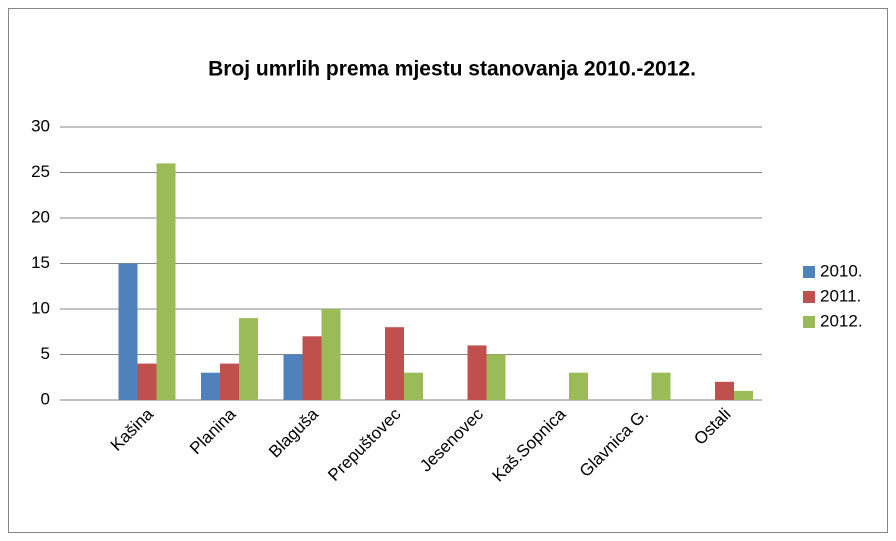 The width and height of the screenshot is (896, 541). Describe the element at coordinates (40, 307) in the screenshot. I see `y-tick-label: 10` at that location.